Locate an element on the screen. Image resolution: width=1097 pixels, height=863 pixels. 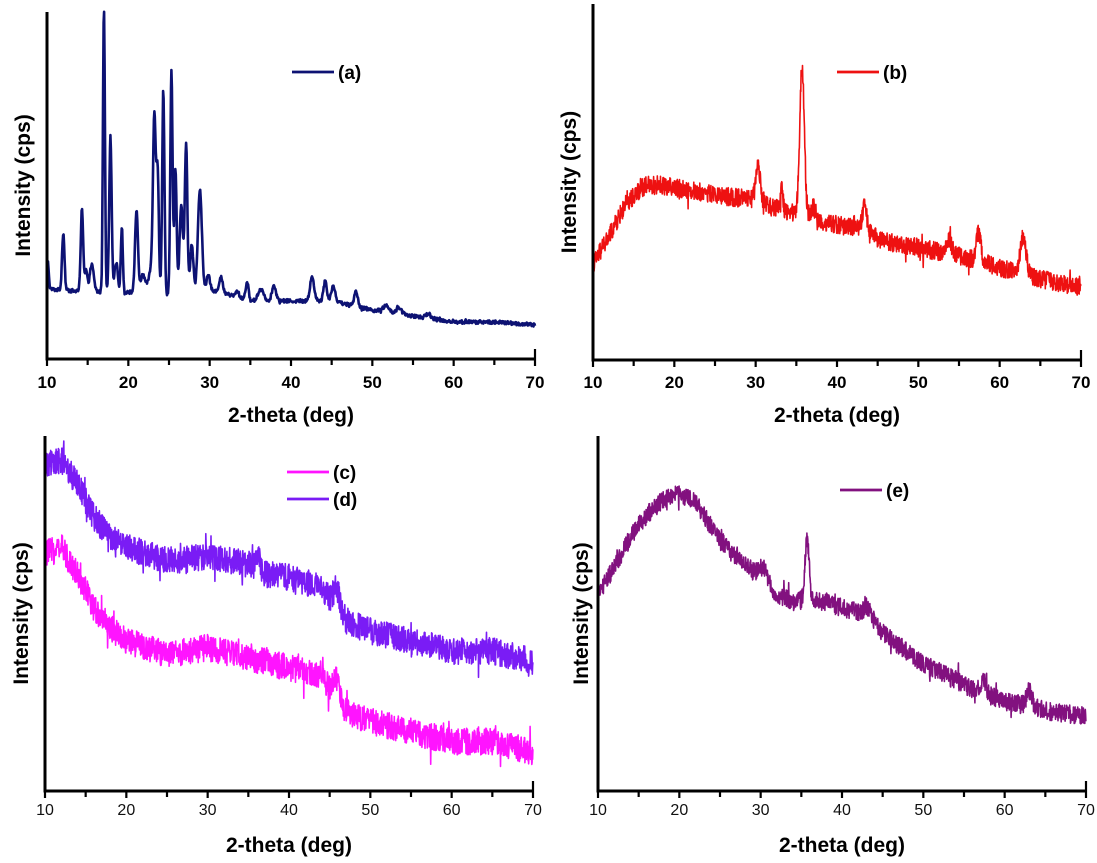
legend-label: (b) is located at coordinates (895, 73).